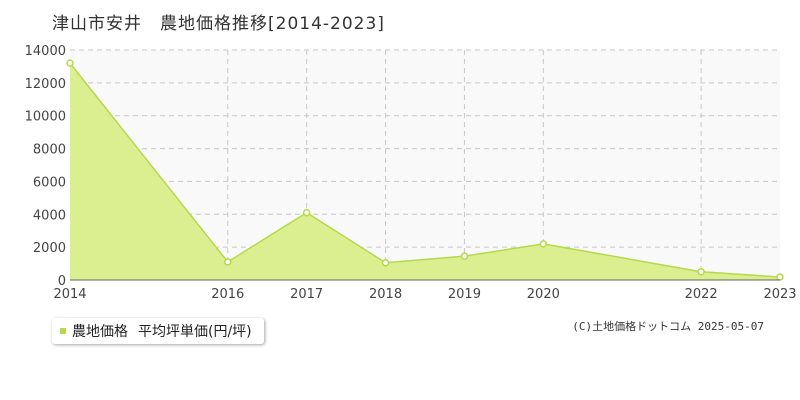 This screenshot has height=400, width=800. What do you see at coordinates (49, 182) in the screenshot?
I see `y-tick-label: 6000` at bounding box center [49, 182].